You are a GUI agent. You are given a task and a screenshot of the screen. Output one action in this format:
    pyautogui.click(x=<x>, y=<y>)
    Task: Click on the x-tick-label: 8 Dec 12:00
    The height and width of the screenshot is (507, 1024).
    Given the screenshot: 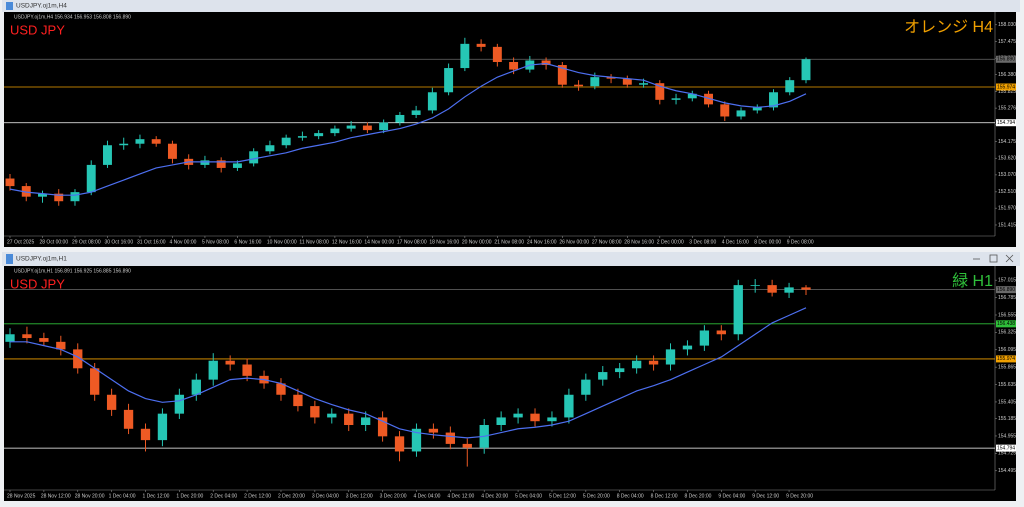 What is the action you would take?
    pyautogui.click(x=664, y=496)
    